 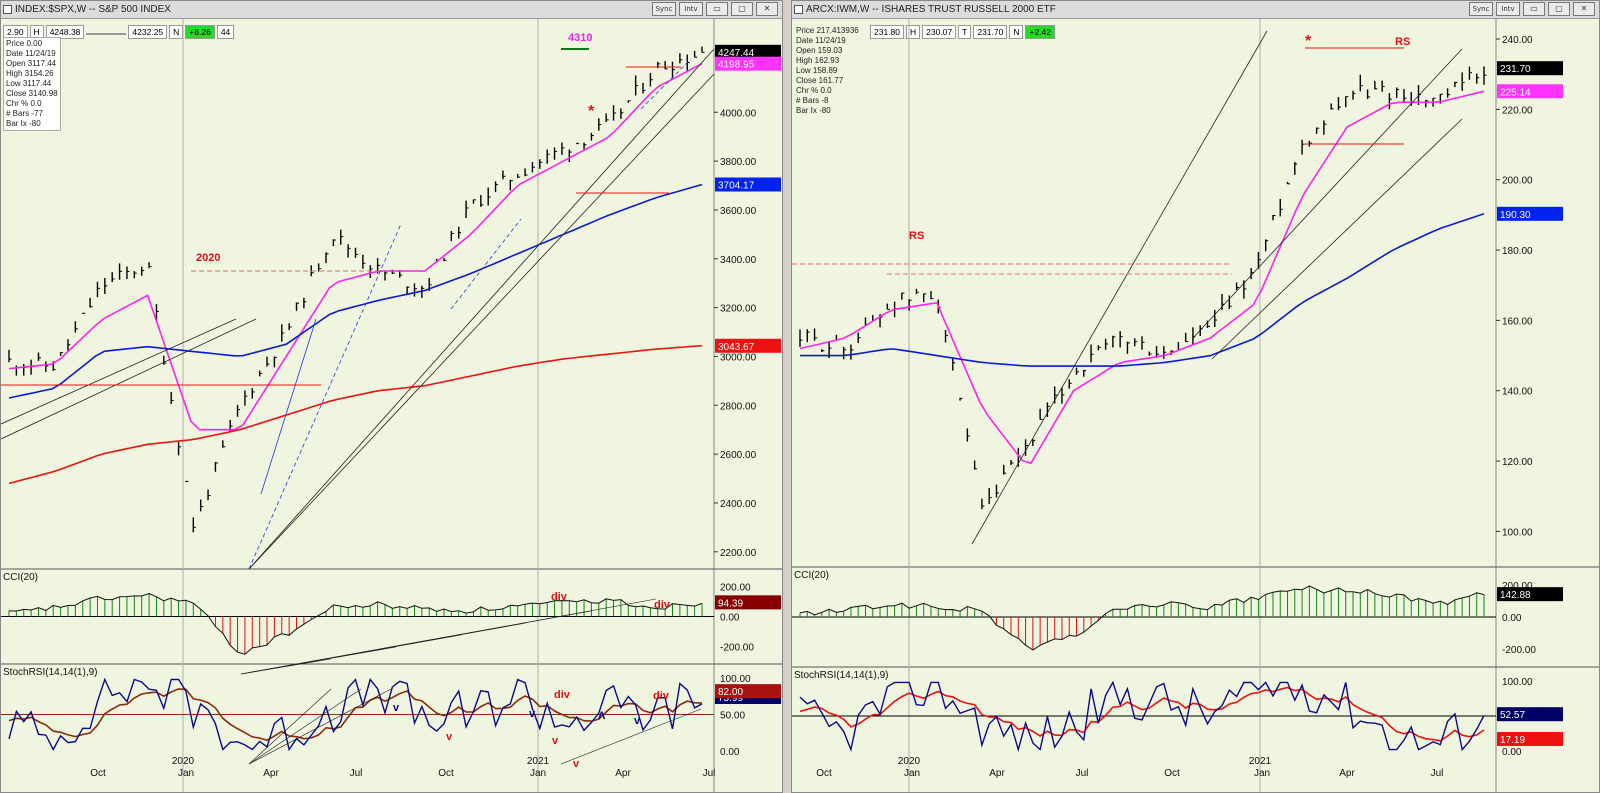 I want to click on quote-cell: 231.80, so click(x=887, y=32).